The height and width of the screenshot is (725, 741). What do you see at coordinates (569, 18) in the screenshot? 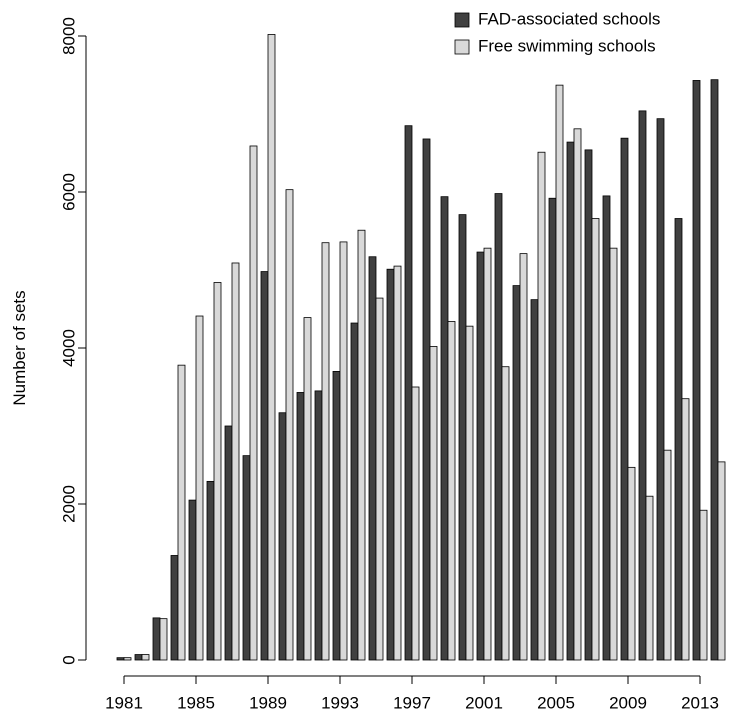
I see `legend-label: FAD-associated schools` at bounding box center [569, 18].